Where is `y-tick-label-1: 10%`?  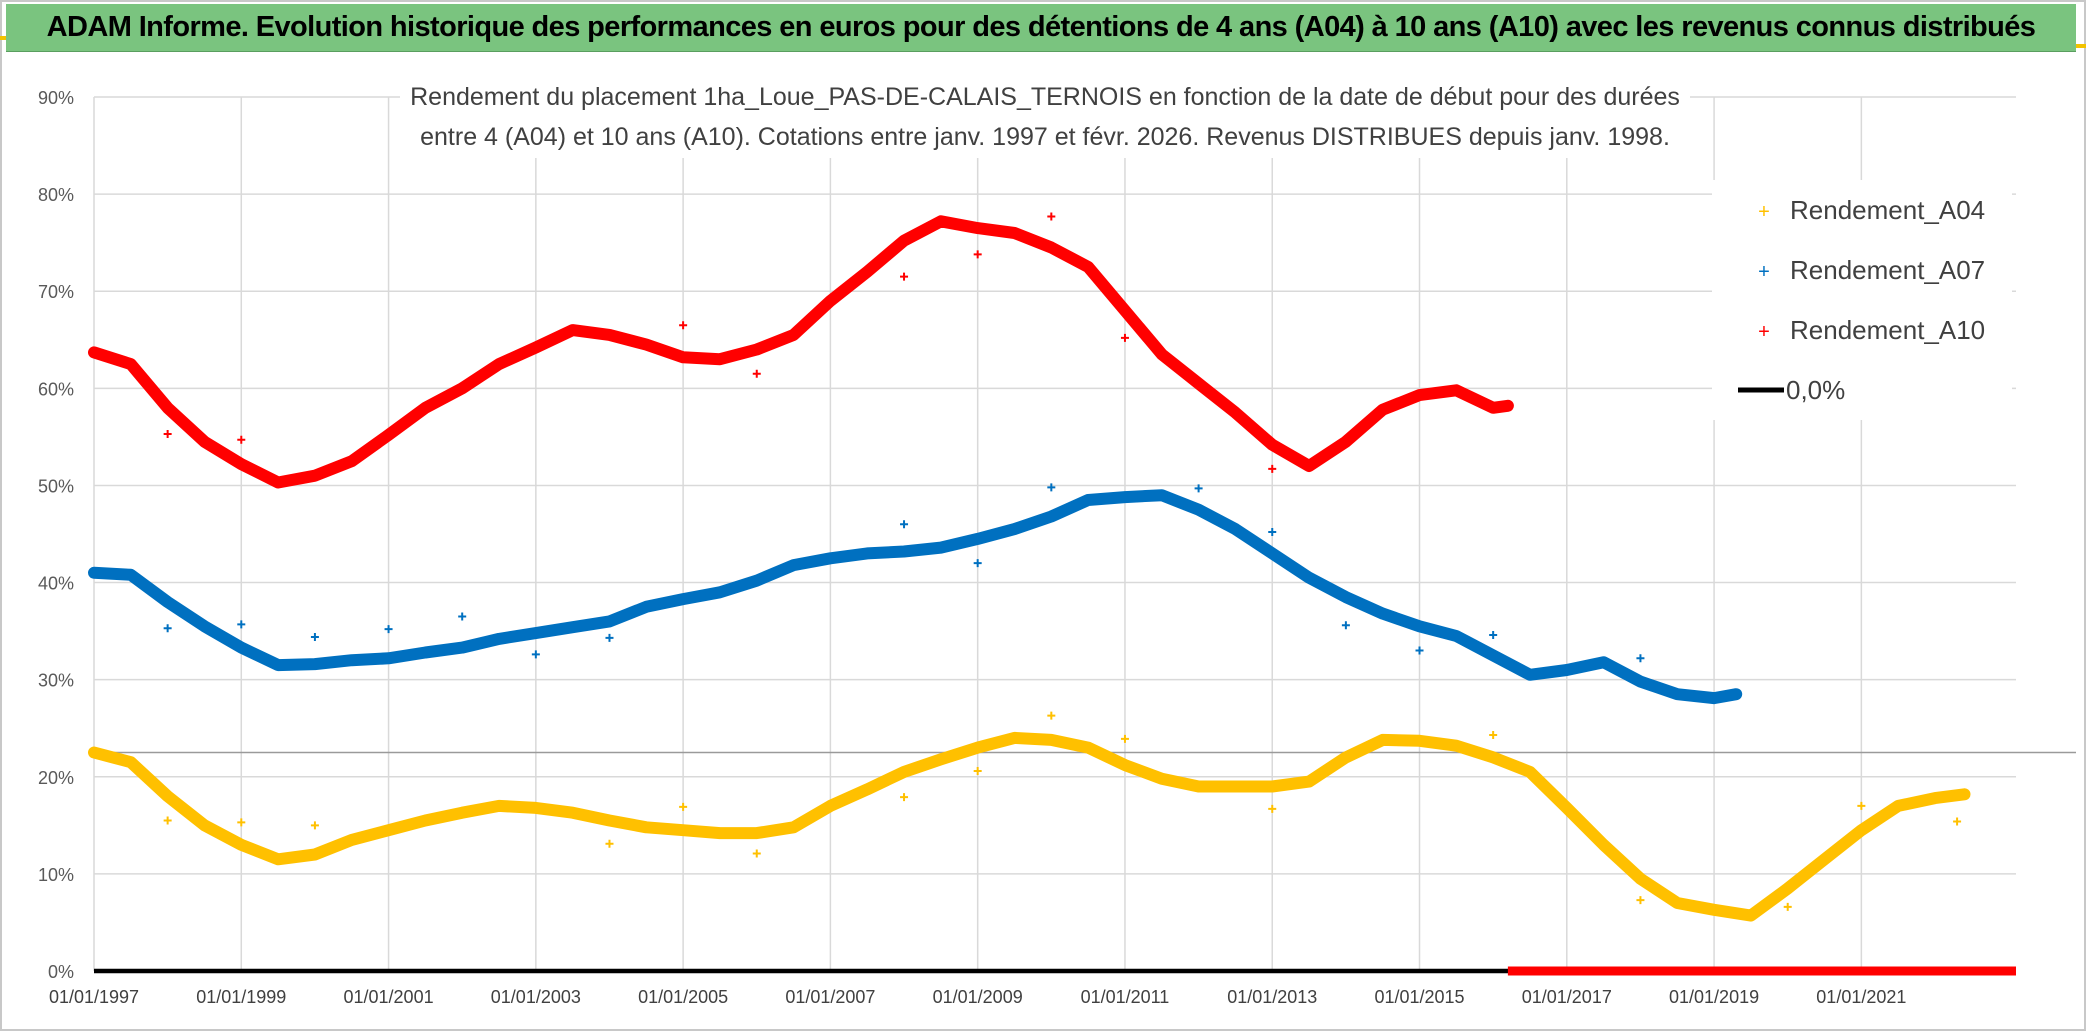
y-tick-label-1: 10% is located at coordinates (56, 875).